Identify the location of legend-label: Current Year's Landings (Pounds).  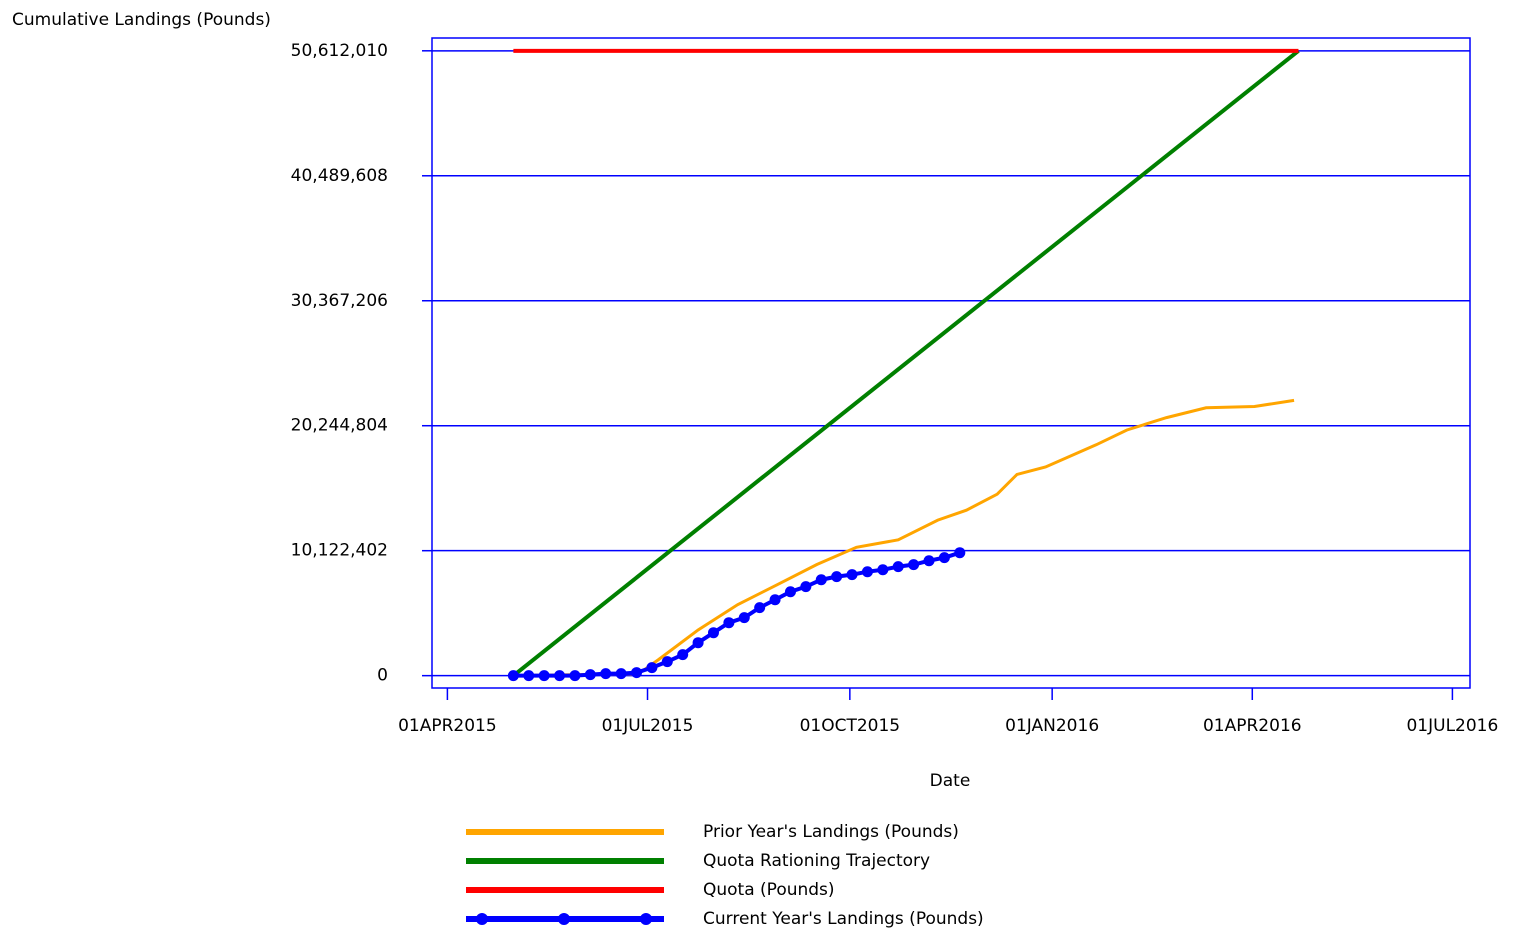
(843, 919).